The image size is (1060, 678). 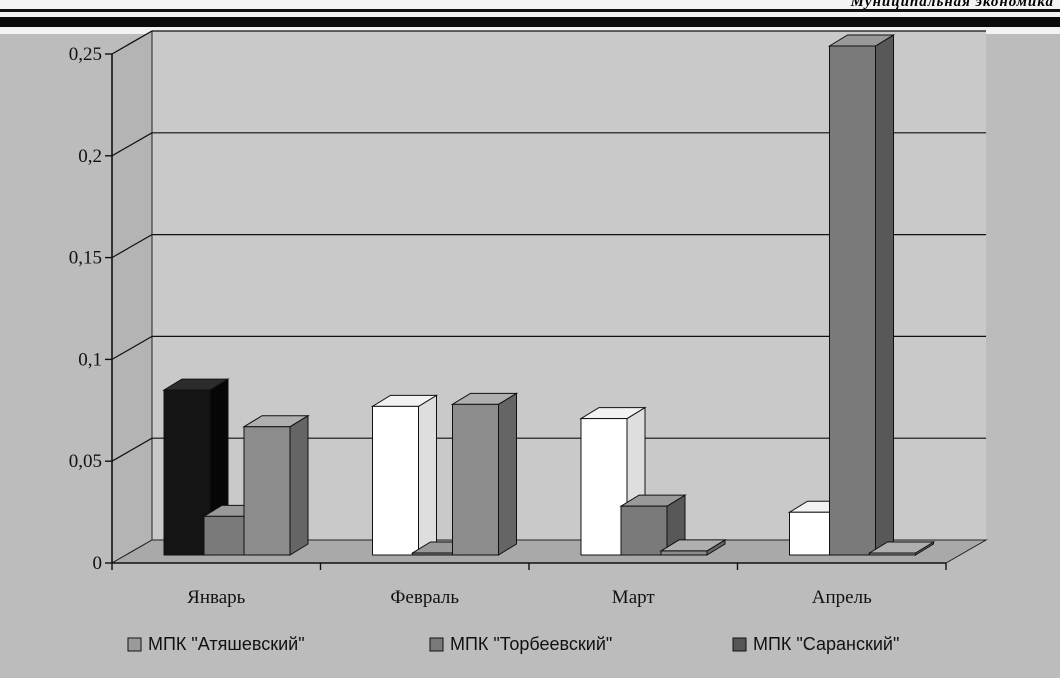 I want to click on bar-2-0-front, so click(x=604, y=487).